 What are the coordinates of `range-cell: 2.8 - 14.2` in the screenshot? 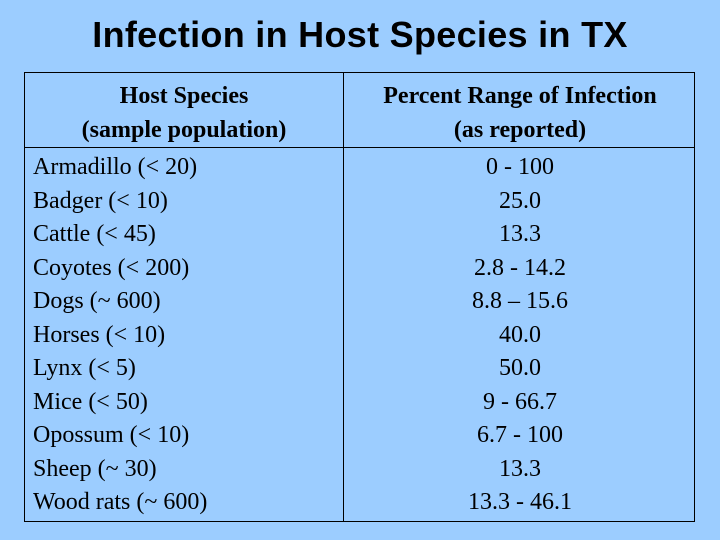 It's located at (520, 267).